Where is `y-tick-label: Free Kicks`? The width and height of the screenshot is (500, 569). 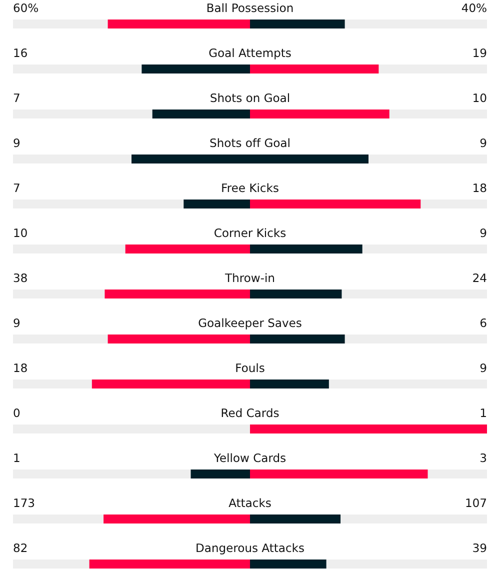 y-tick-label: Free Kicks is located at coordinates (250, 187).